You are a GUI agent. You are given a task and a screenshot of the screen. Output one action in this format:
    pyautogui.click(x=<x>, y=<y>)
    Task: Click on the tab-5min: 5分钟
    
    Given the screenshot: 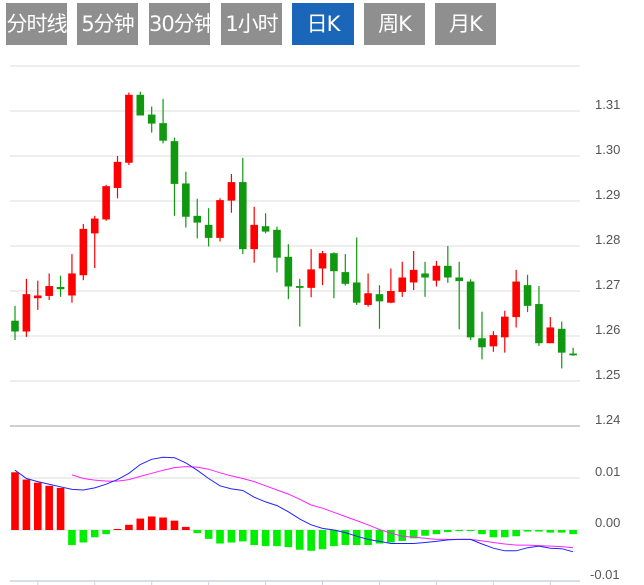 What is the action you would take?
    pyautogui.click(x=107, y=24)
    